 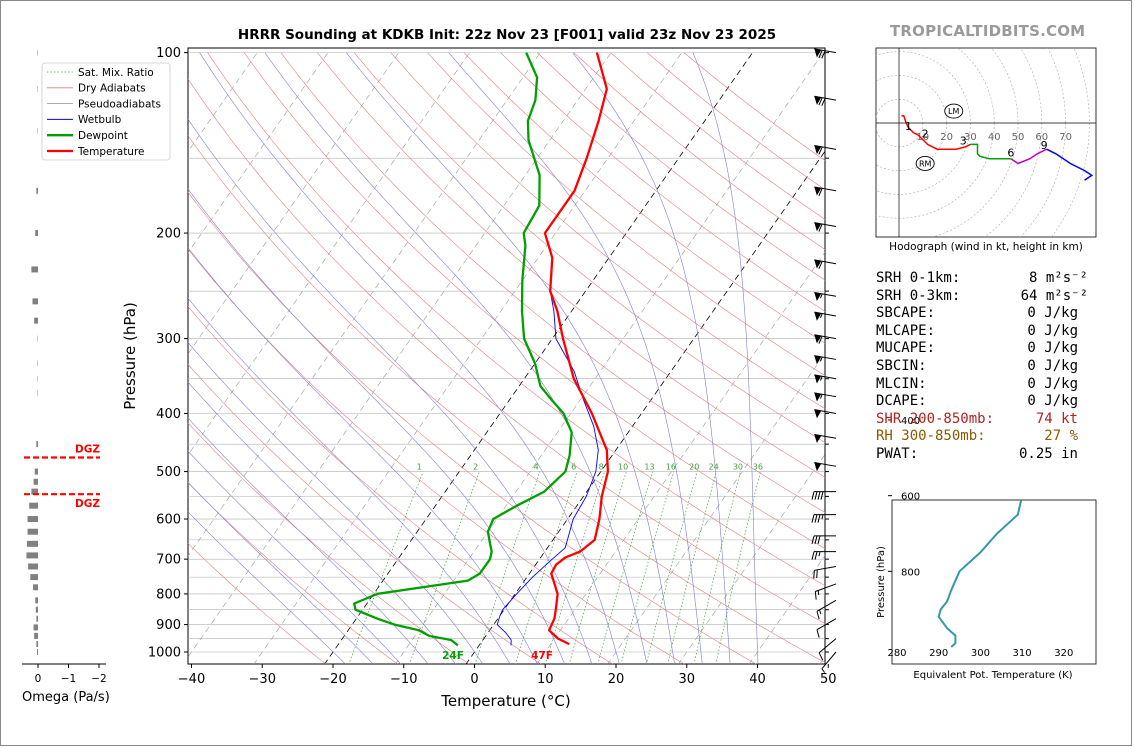 What do you see at coordinates (267, 587) in the screenshot?
I see `pseudoadiabat` at bounding box center [267, 587].